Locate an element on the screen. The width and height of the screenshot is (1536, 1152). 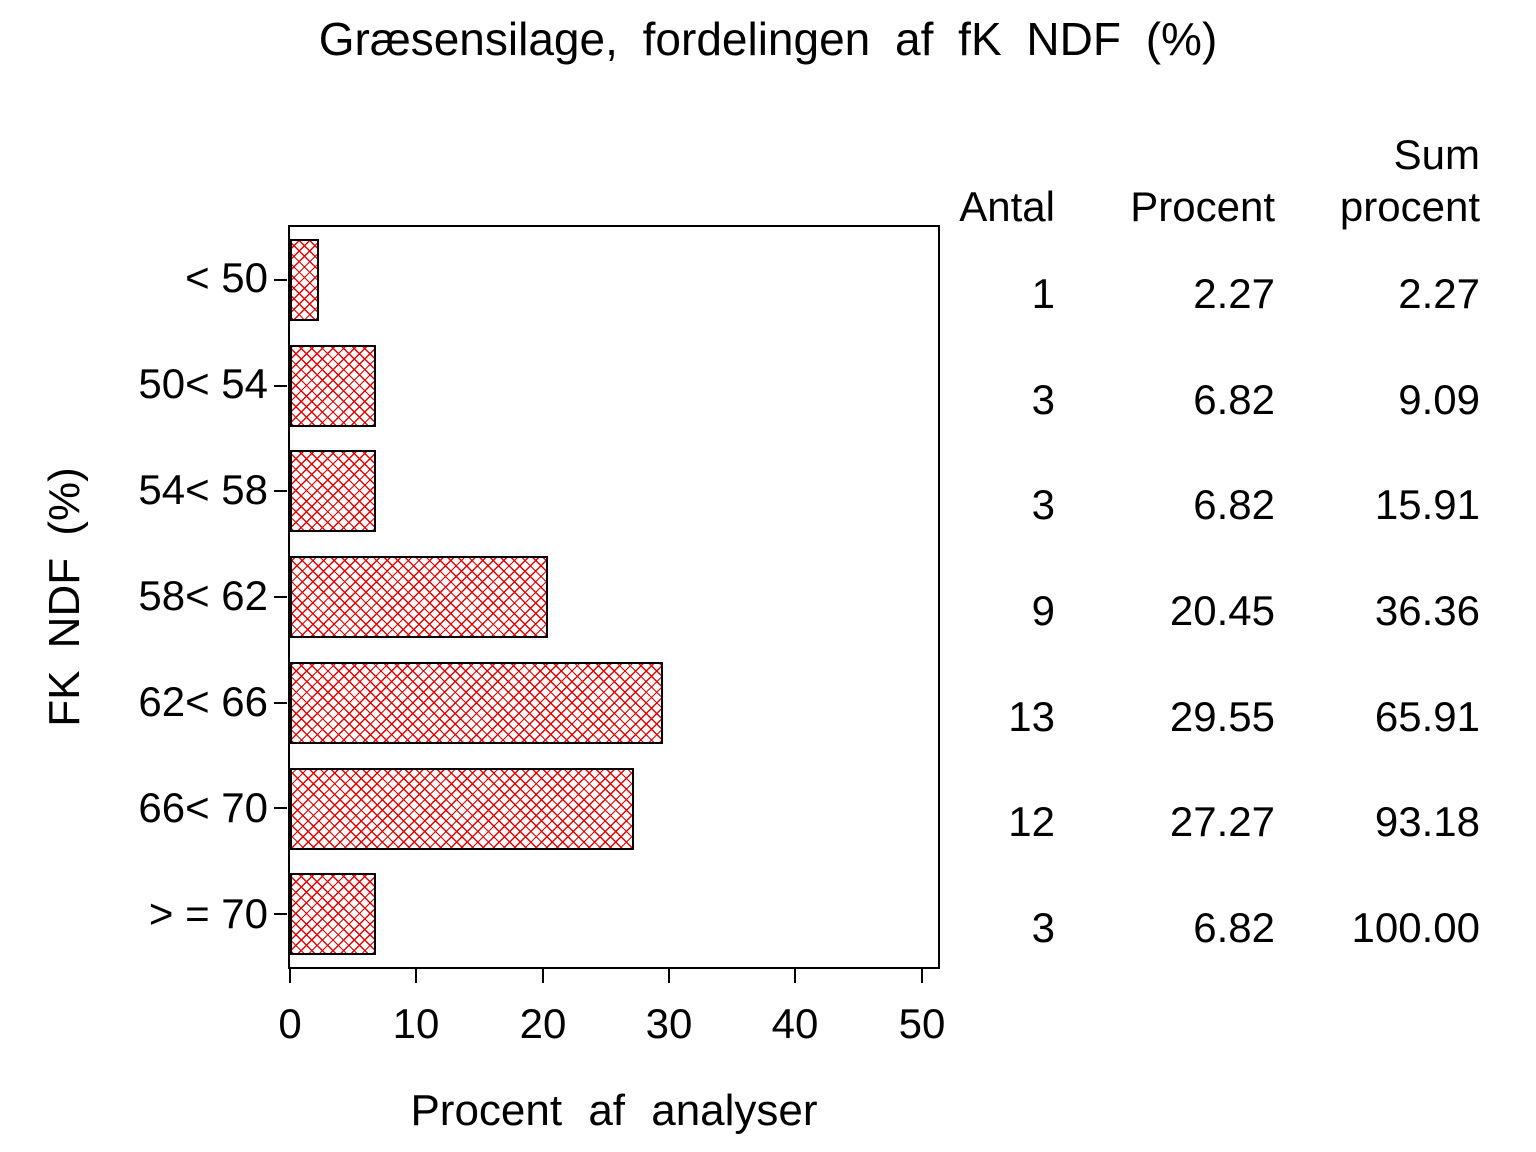
table-cell-antal: 12 is located at coordinates (1031, 821).